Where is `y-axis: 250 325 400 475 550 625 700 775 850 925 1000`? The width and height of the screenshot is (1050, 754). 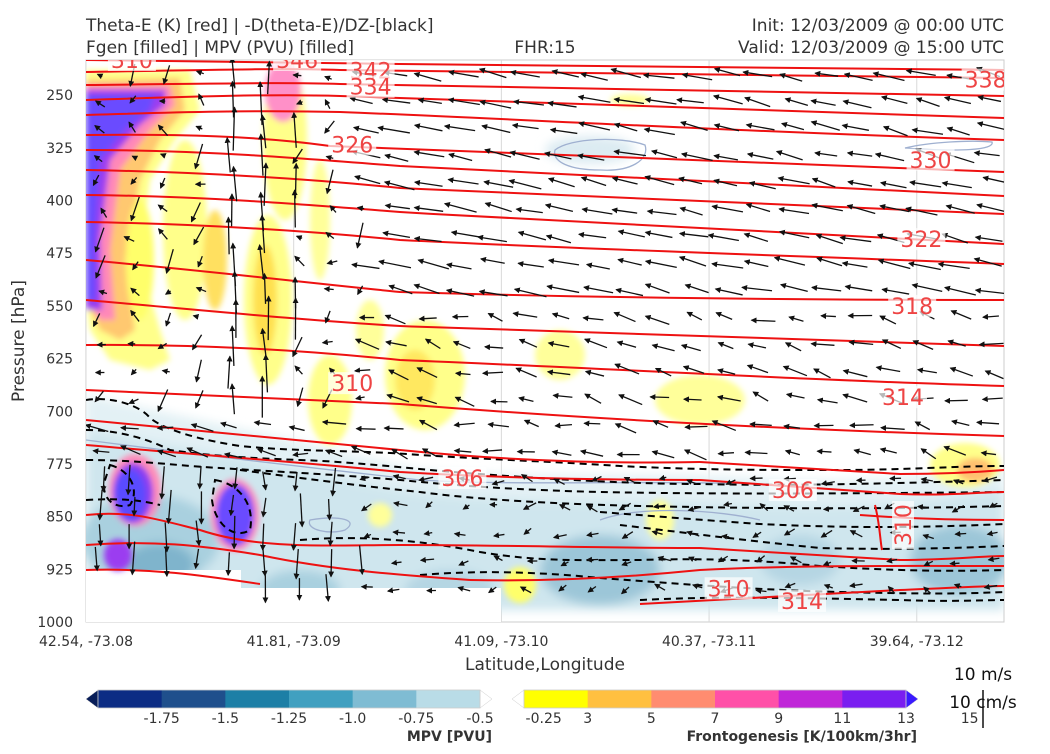
y-axis: 250 325 400 475 550 625 700 775 850 925 1000 is located at coordinates (55, 359).